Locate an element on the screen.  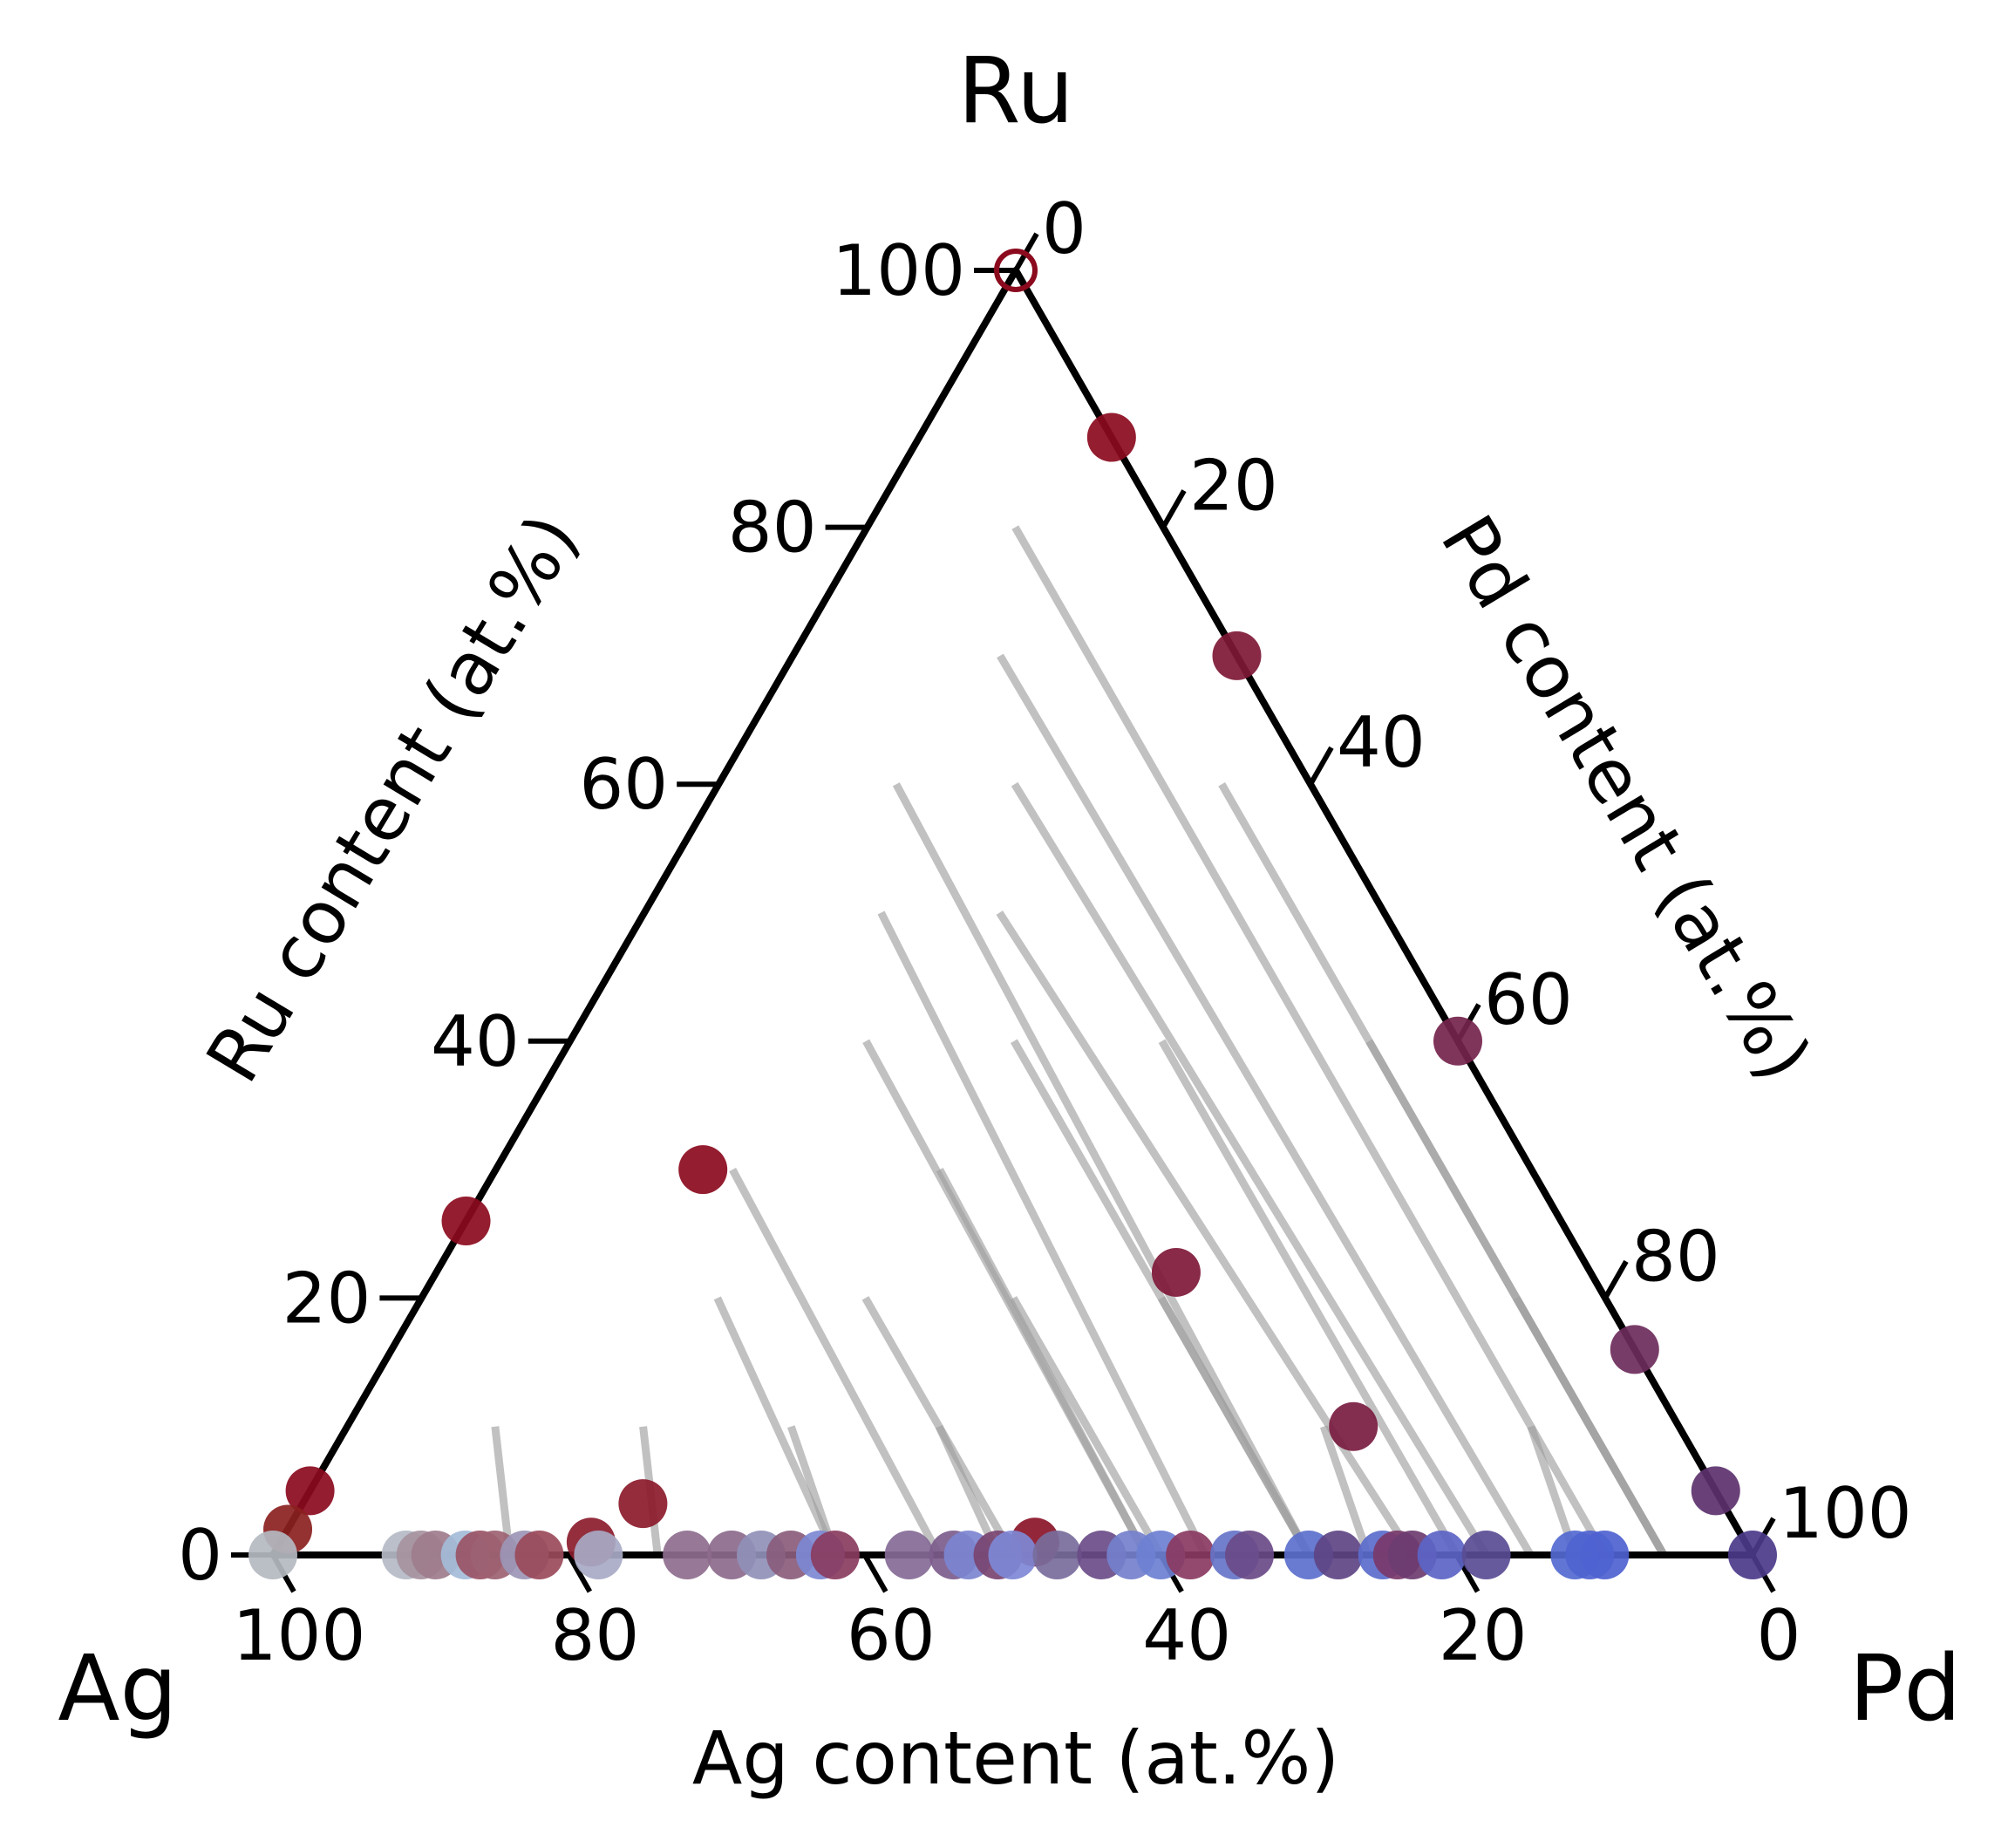
axis-label-bottom: Ag content (at.%) is located at coordinates (1015, 1758).